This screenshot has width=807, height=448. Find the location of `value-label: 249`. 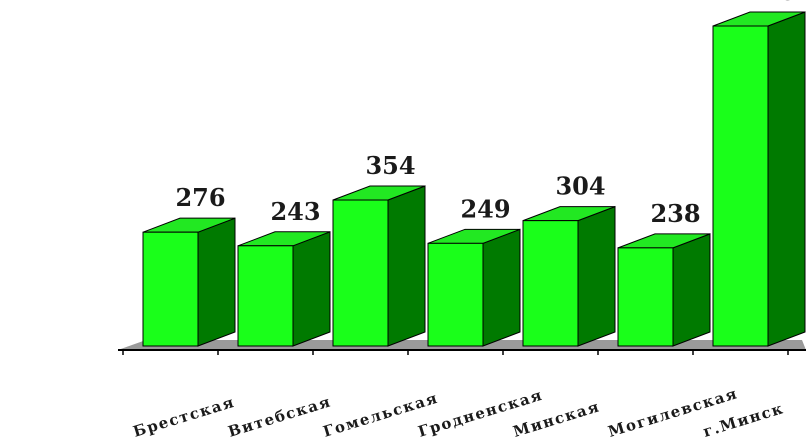

value-label: 249 is located at coordinates (485, 208).